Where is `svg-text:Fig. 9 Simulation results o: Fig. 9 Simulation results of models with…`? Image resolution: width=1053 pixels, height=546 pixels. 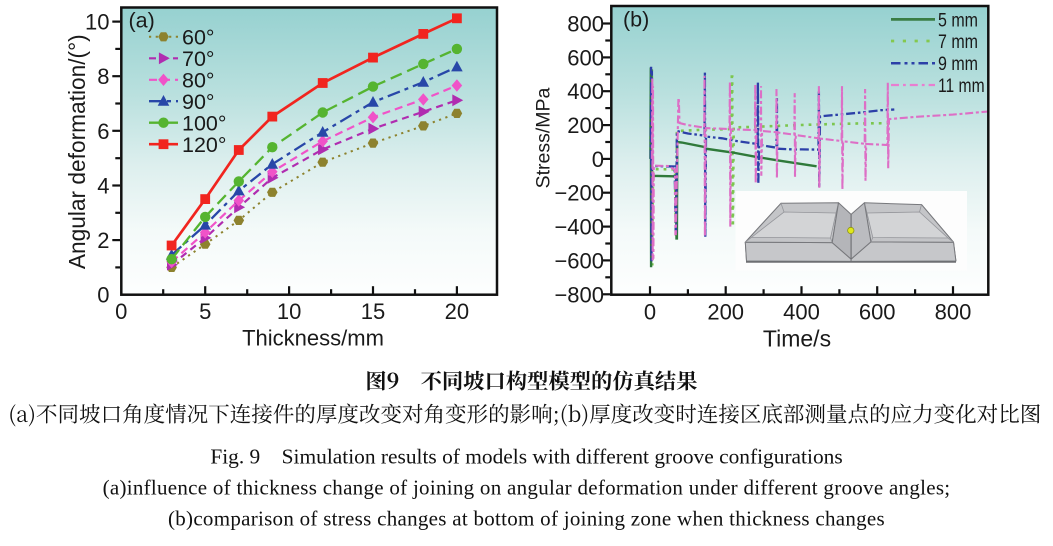
svg-text:Fig. 9 Simulation results o: Fig. 9 Simulation results of models with… is located at coordinates (526, 457).